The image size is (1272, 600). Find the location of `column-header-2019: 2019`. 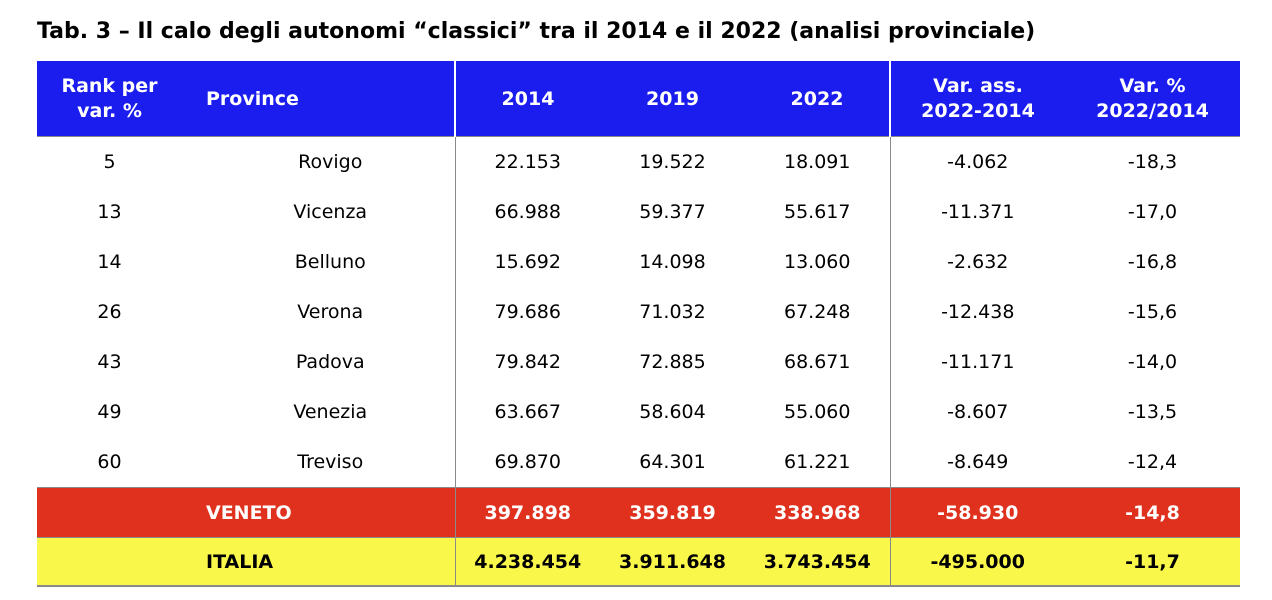

column-header-2019: 2019 is located at coordinates (672, 99).